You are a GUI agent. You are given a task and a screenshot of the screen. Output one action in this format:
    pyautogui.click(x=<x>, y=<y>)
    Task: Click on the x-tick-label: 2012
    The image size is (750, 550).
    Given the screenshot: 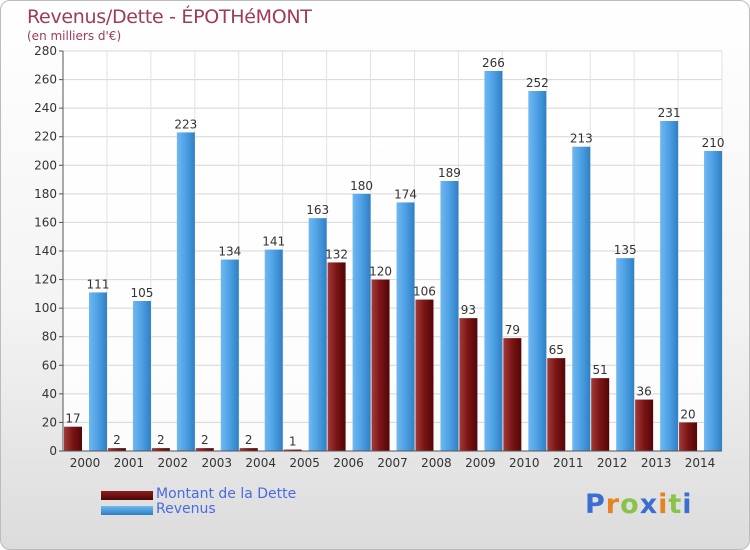 What is the action you would take?
    pyautogui.click(x=612, y=463)
    